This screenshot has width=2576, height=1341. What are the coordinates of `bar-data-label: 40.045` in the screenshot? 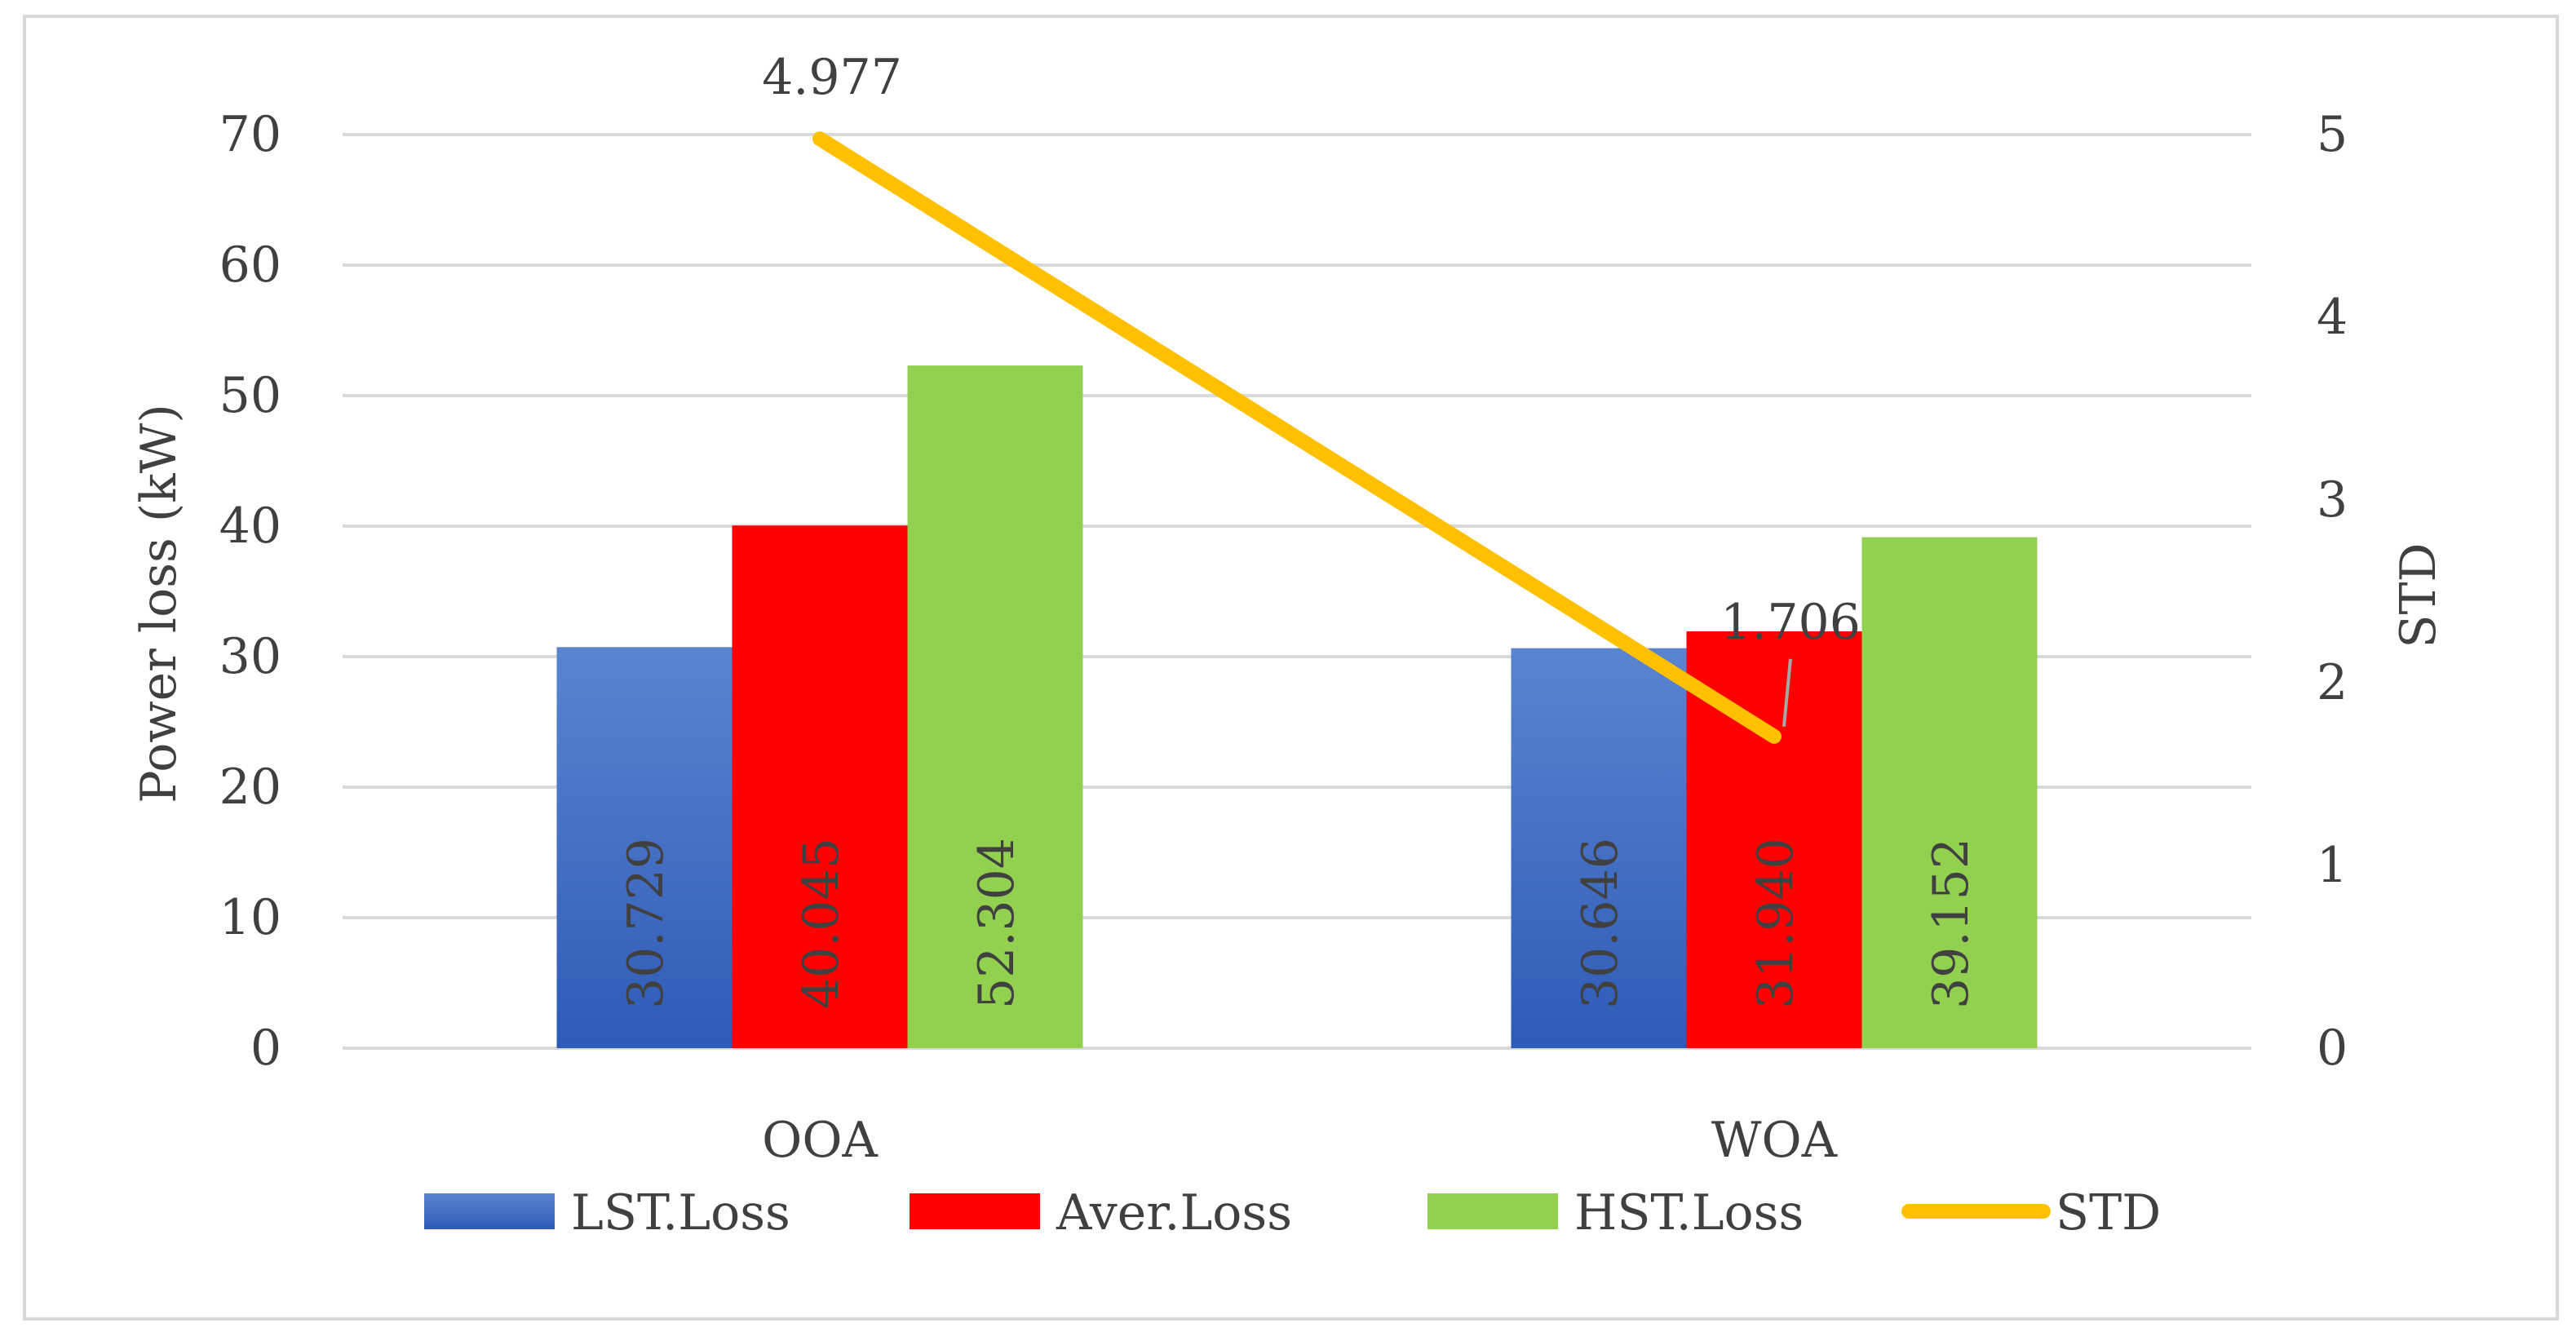 It's located at (821, 924).